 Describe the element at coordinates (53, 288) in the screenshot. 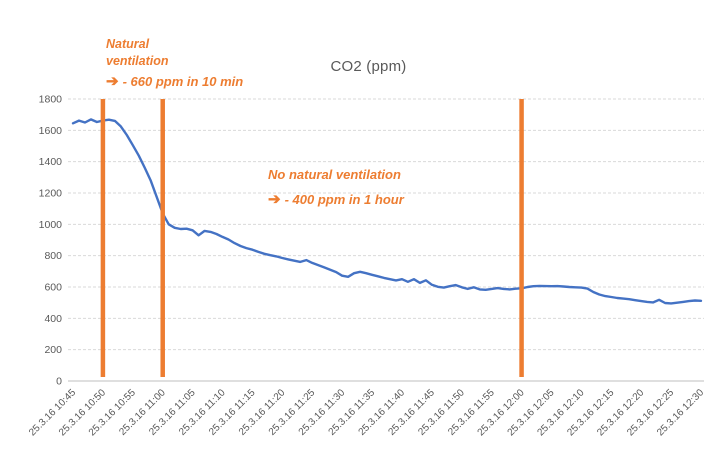

I see `y-axis-tick-label: 600` at that location.